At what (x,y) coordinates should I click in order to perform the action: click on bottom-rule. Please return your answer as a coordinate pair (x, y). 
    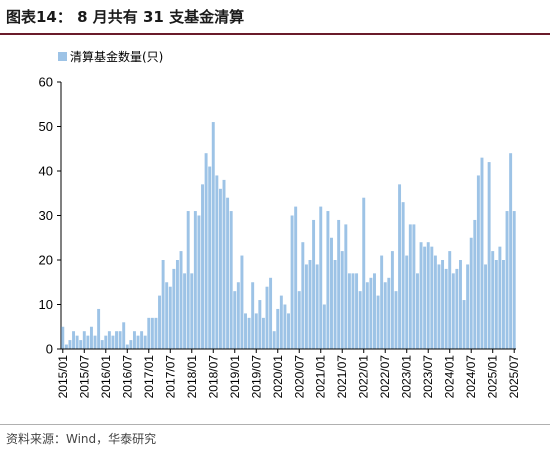
    Looking at the image, I should click on (275, 424).